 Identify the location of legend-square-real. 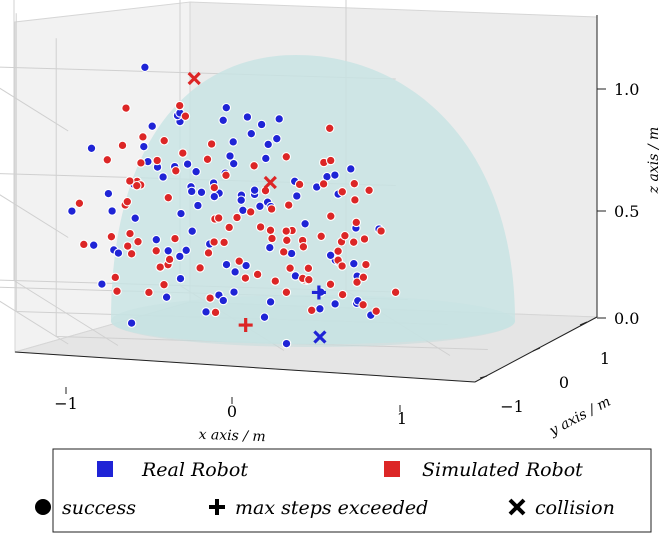
(105, 469).